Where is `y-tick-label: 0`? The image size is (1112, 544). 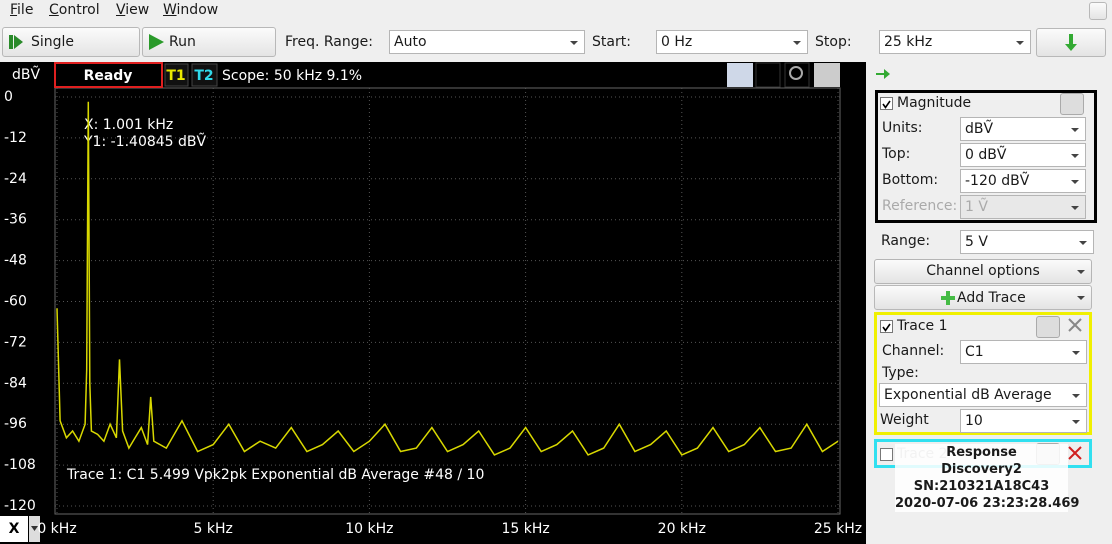 y-tick-label: 0 is located at coordinates (8, 97).